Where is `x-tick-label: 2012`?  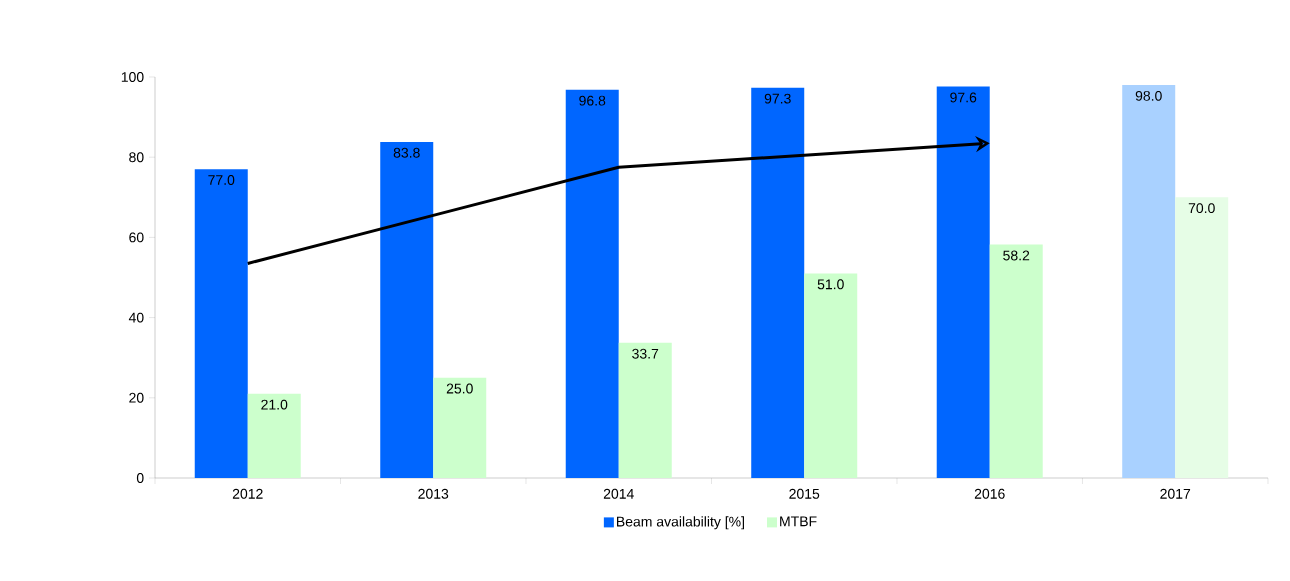
x-tick-label: 2012 is located at coordinates (247, 493).